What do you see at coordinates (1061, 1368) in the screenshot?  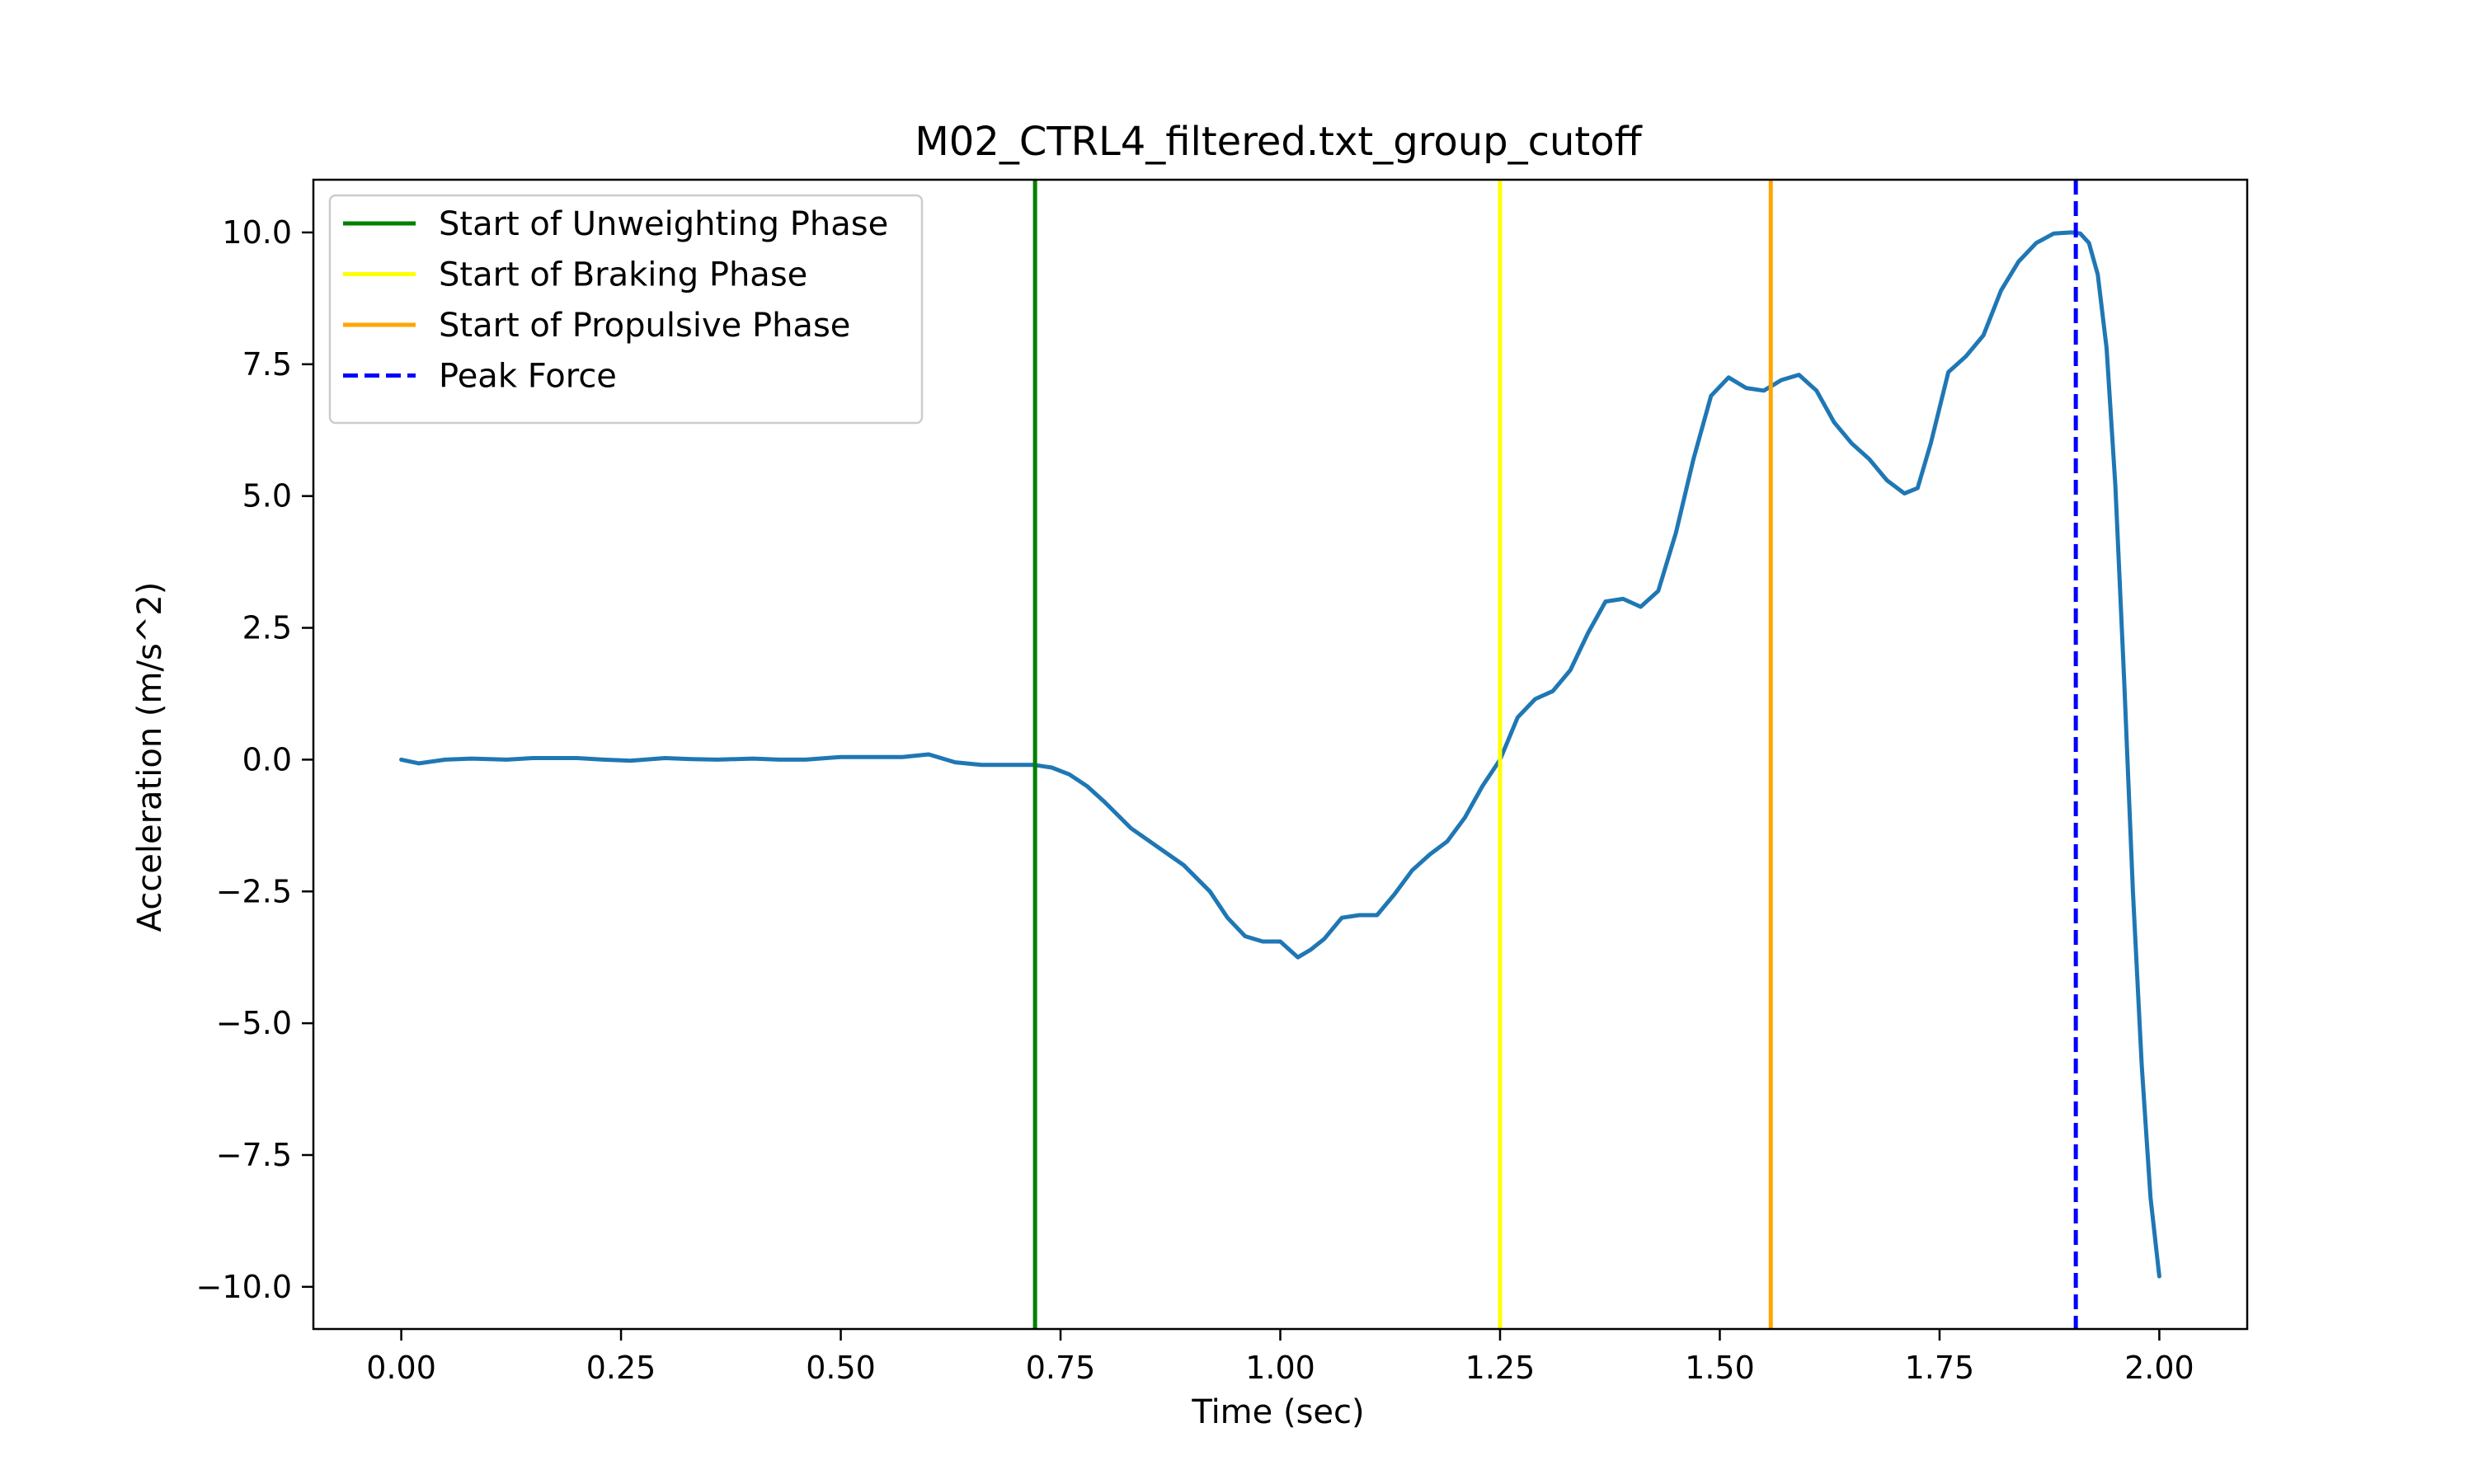 I see `x-tick-label: 0.75` at bounding box center [1061, 1368].